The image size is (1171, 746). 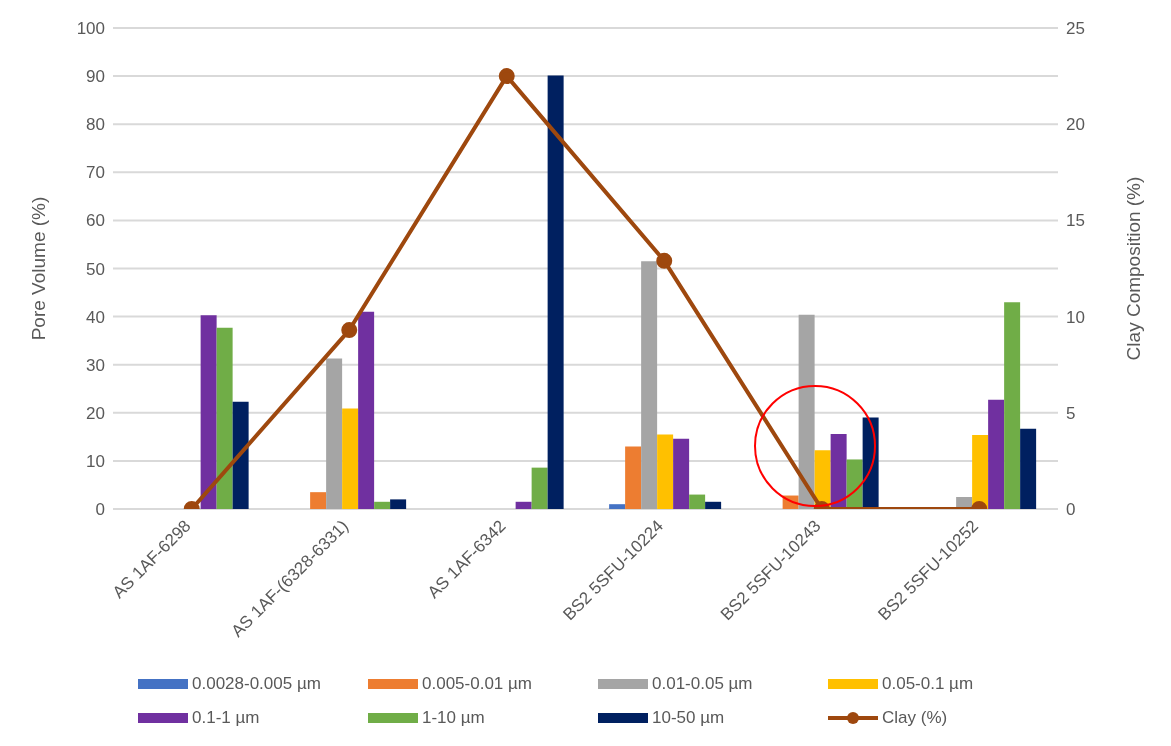 I want to click on y2-axis-title: Clay Composition (%), so click(x=1133, y=268).